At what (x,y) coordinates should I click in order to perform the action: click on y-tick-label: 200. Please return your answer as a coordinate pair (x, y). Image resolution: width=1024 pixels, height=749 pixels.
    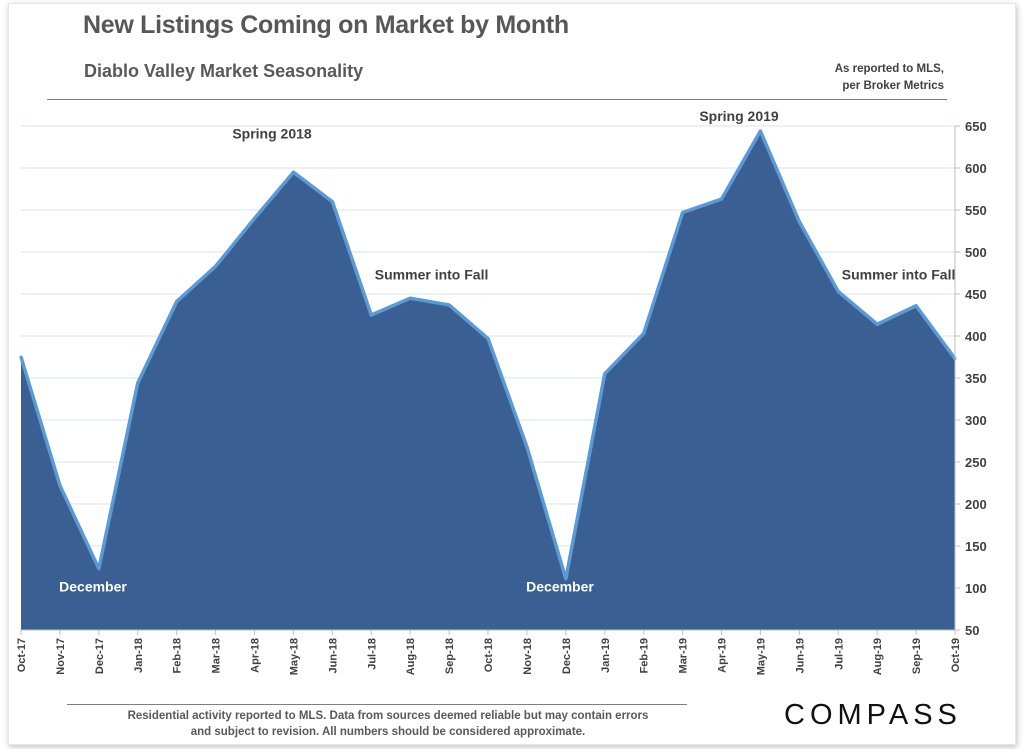
    Looking at the image, I should click on (976, 504).